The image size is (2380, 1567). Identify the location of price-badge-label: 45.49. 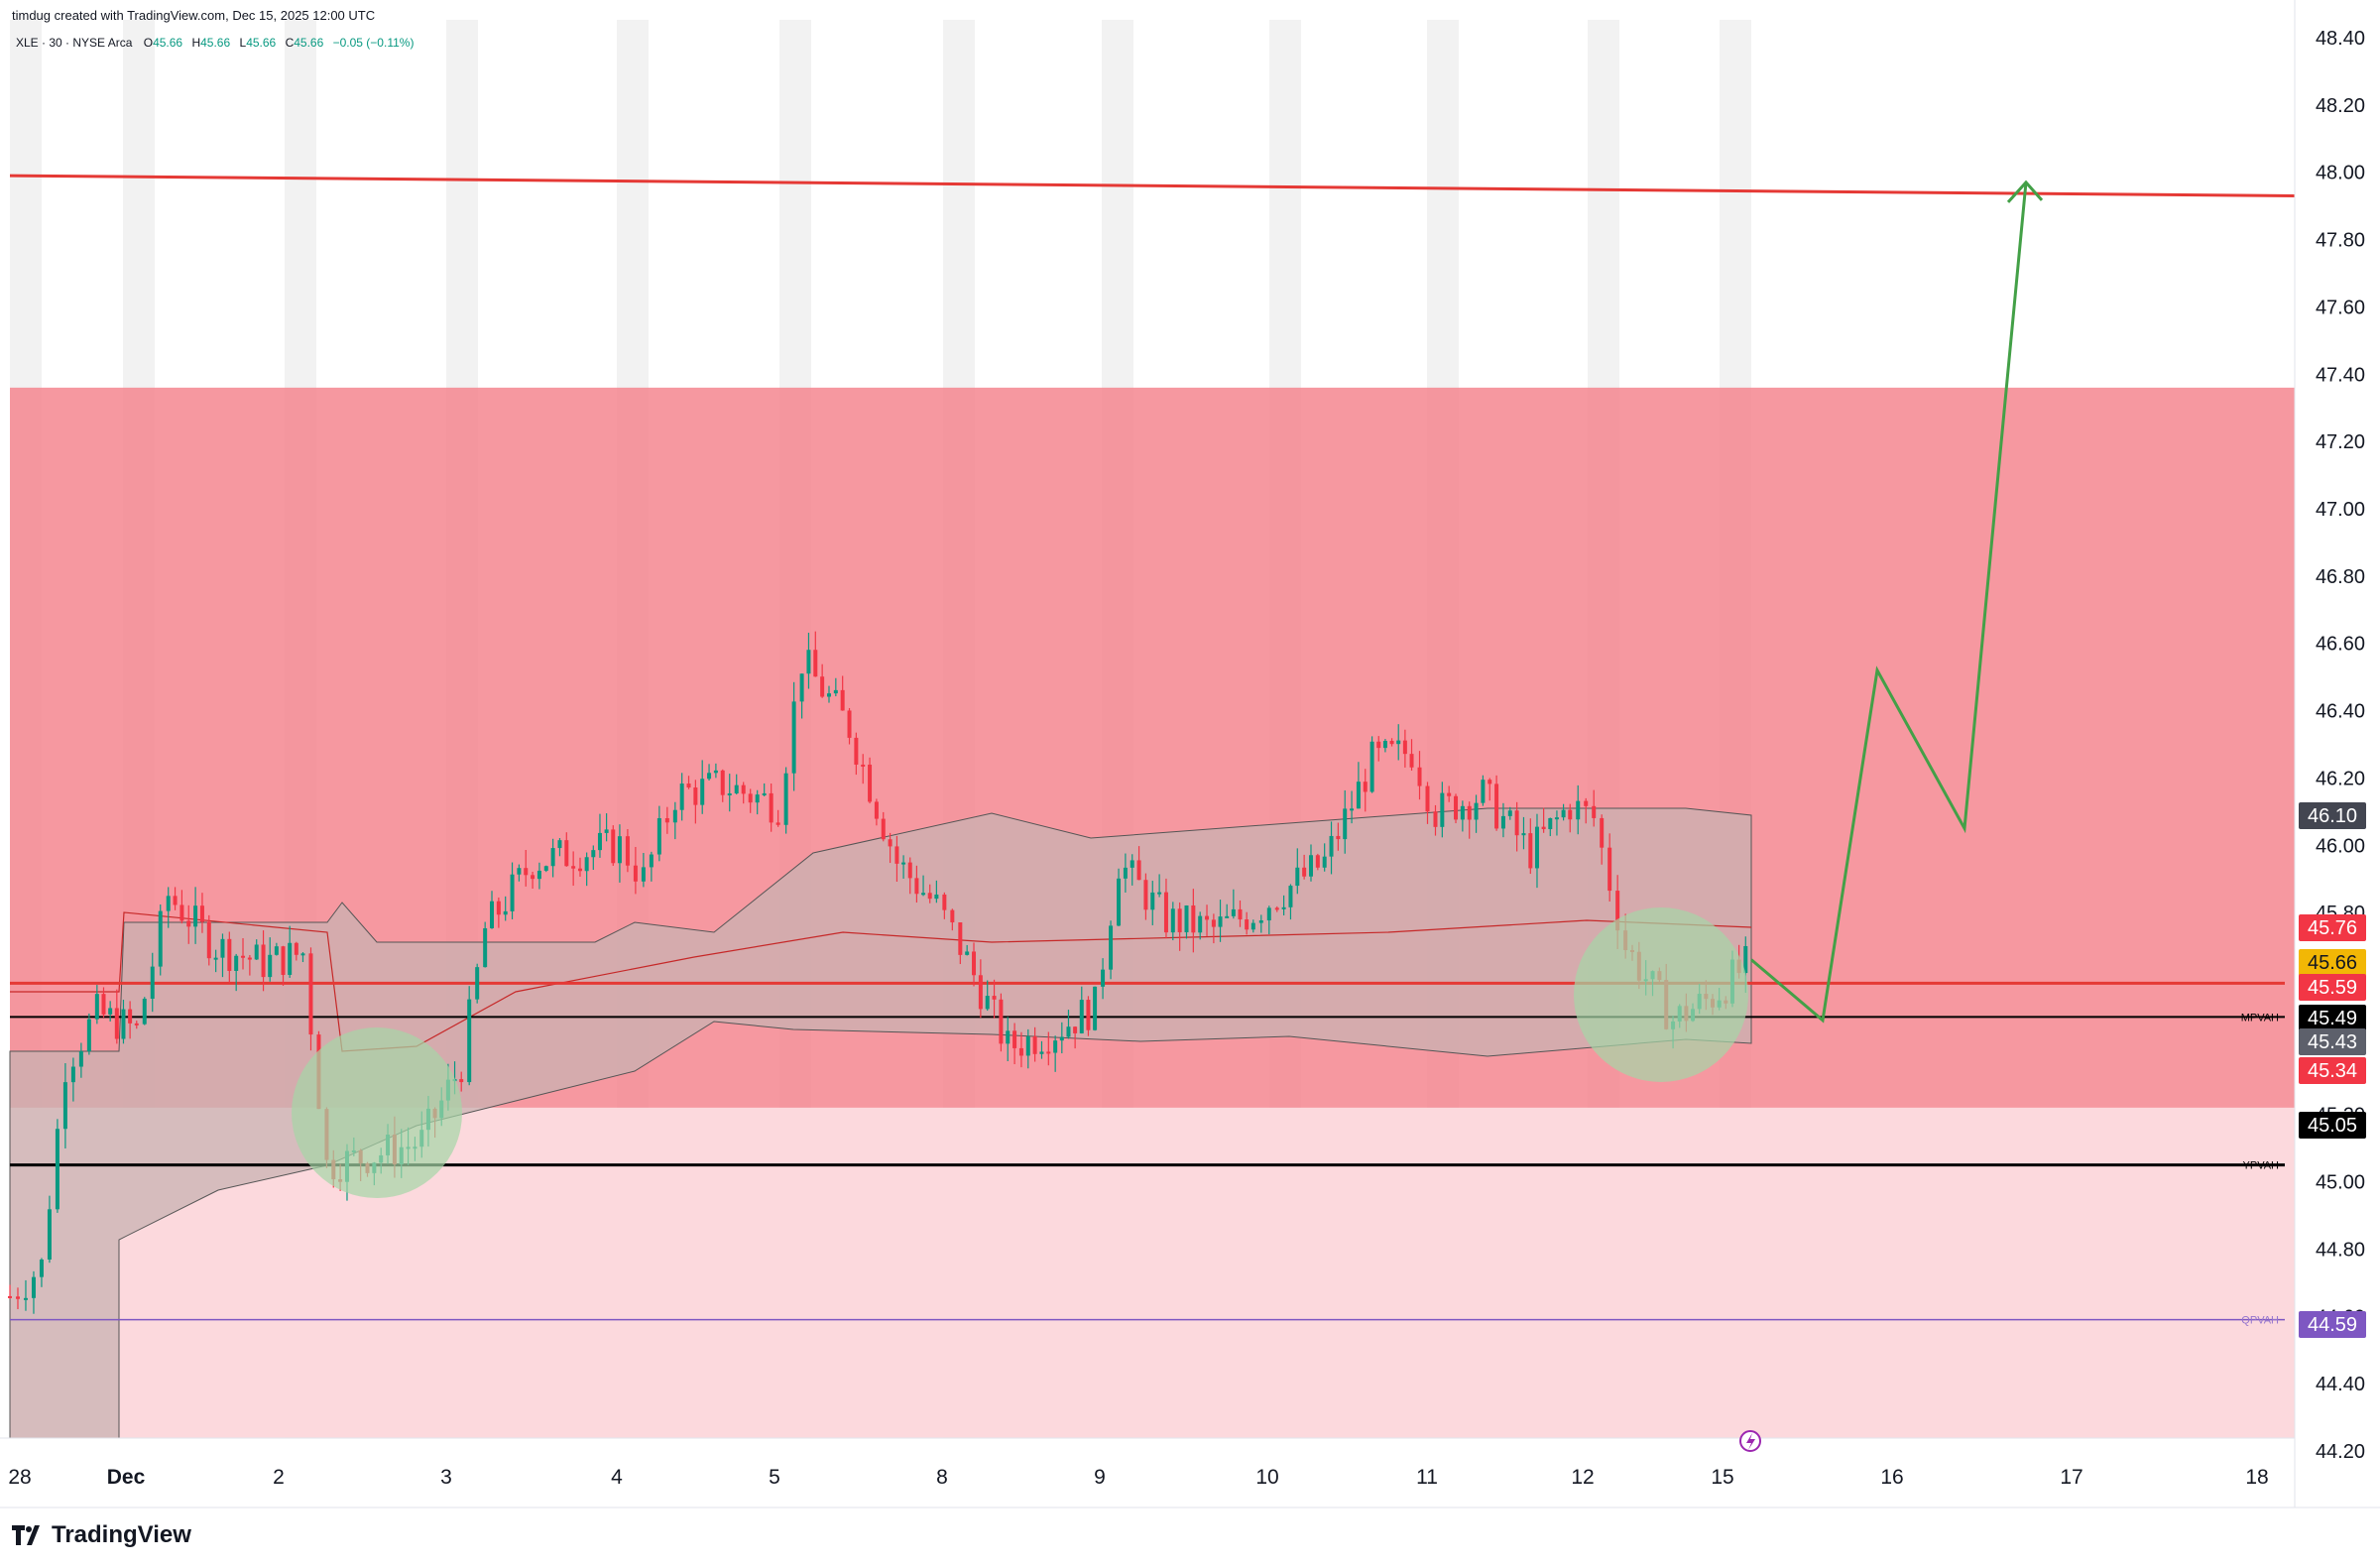
(2332, 1018).